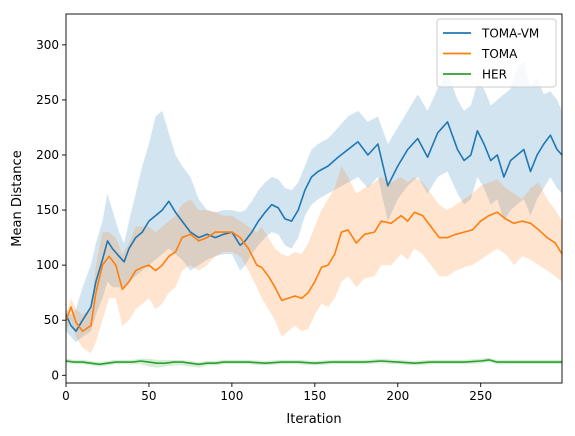 This screenshot has height=436, width=575. Describe the element at coordinates (66, 396) in the screenshot. I see `x-tick-label: 0` at that location.